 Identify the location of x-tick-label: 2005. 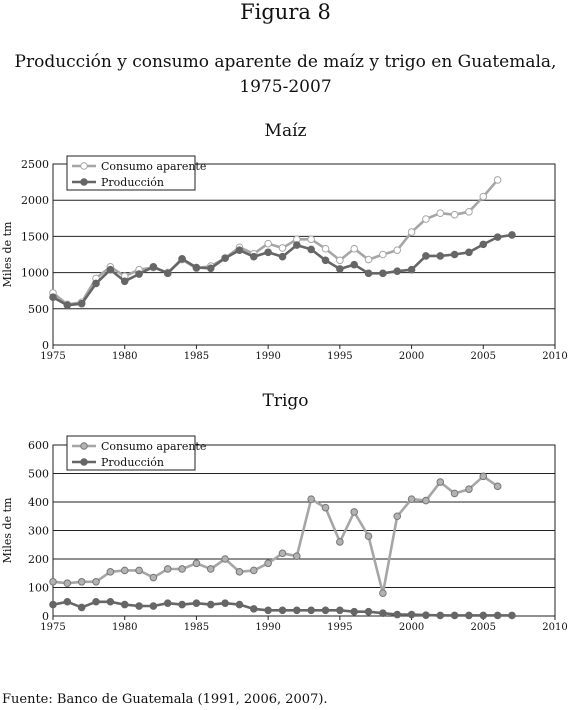
(483, 356).